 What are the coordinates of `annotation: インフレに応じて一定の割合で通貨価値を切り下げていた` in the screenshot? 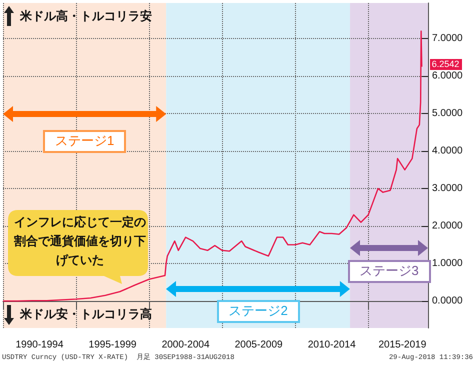 It's located at (80, 241).